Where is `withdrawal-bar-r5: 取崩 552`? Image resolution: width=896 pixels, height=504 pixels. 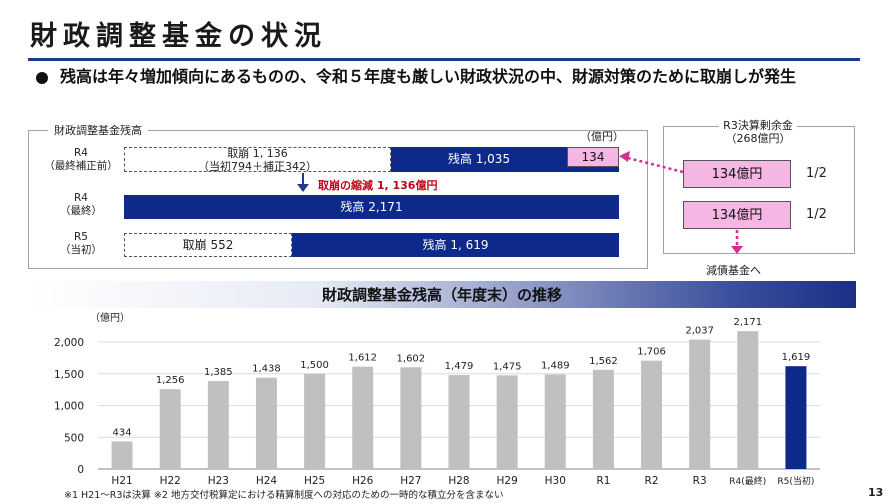
withdrawal-bar-r5: 取崩 552 is located at coordinates (208, 245).